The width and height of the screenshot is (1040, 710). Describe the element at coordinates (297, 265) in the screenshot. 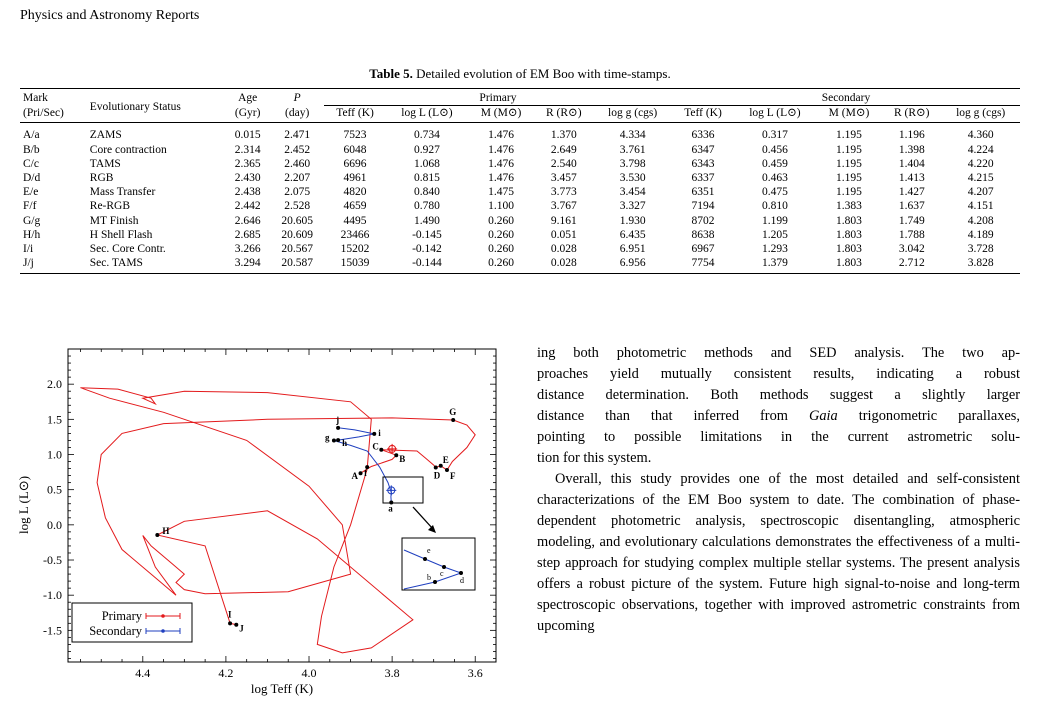

I see `table-cell: 20.587` at that location.